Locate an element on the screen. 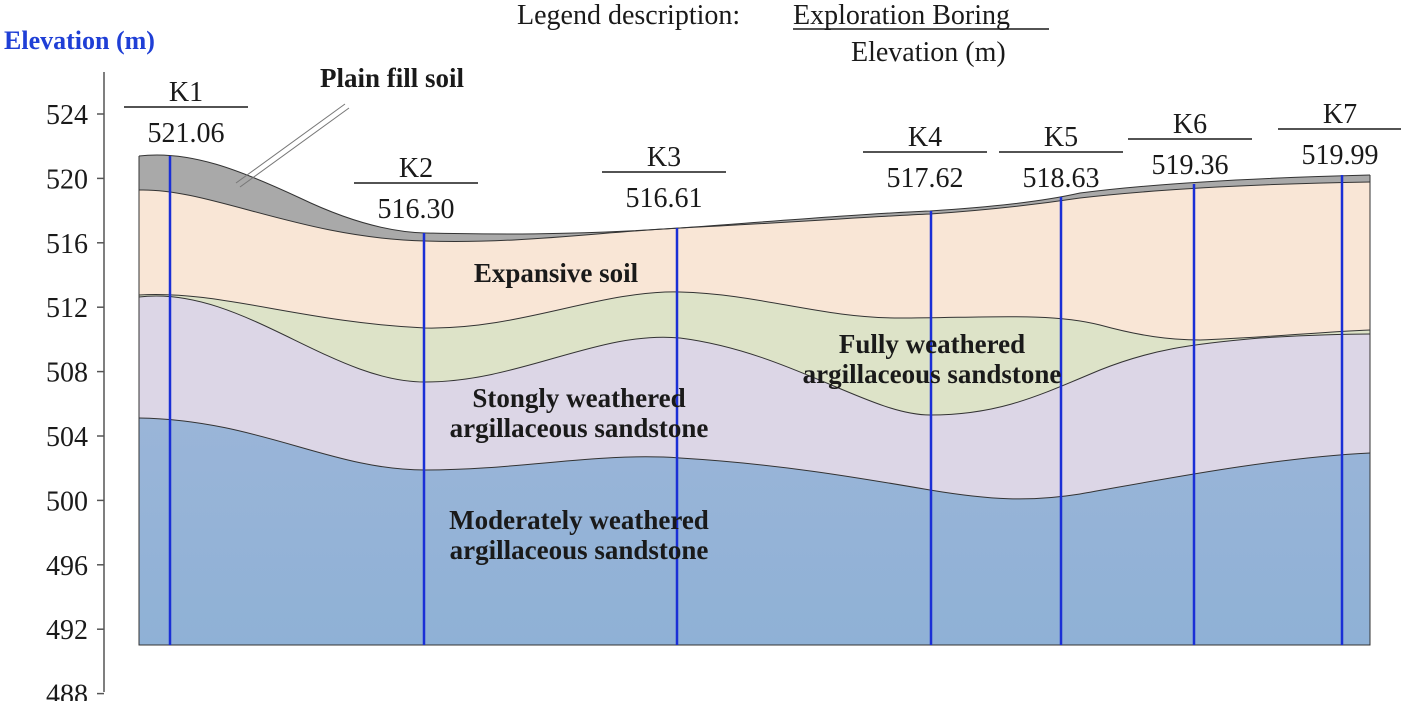 Image resolution: width=1401 pixels, height=701 pixels. borehole-elevation-k5: 518.63 is located at coordinates (1061, 178).